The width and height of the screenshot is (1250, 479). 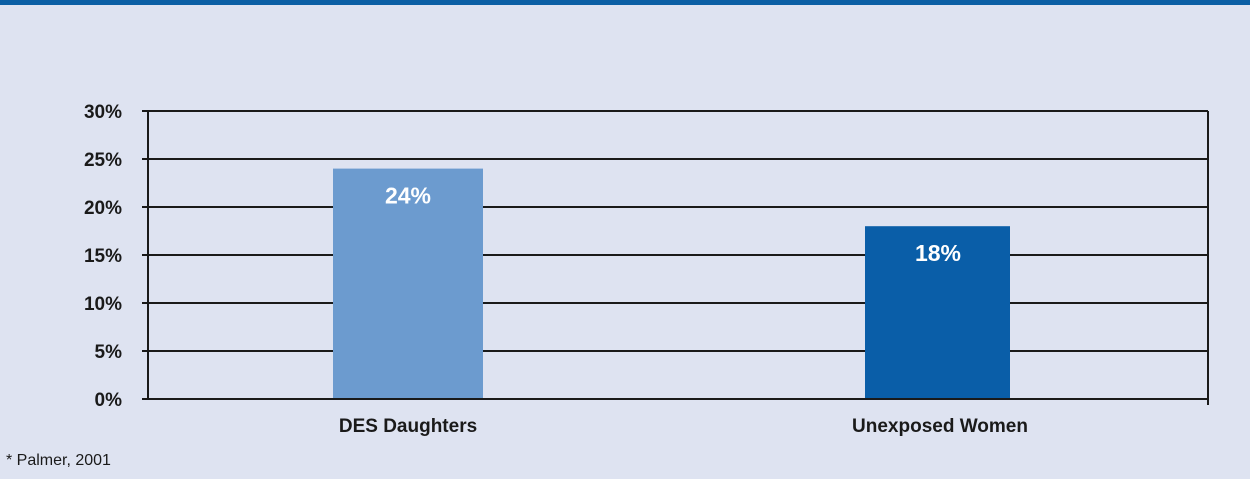 What do you see at coordinates (937, 312) in the screenshot?
I see `bar-unexposed-women` at bounding box center [937, 312].